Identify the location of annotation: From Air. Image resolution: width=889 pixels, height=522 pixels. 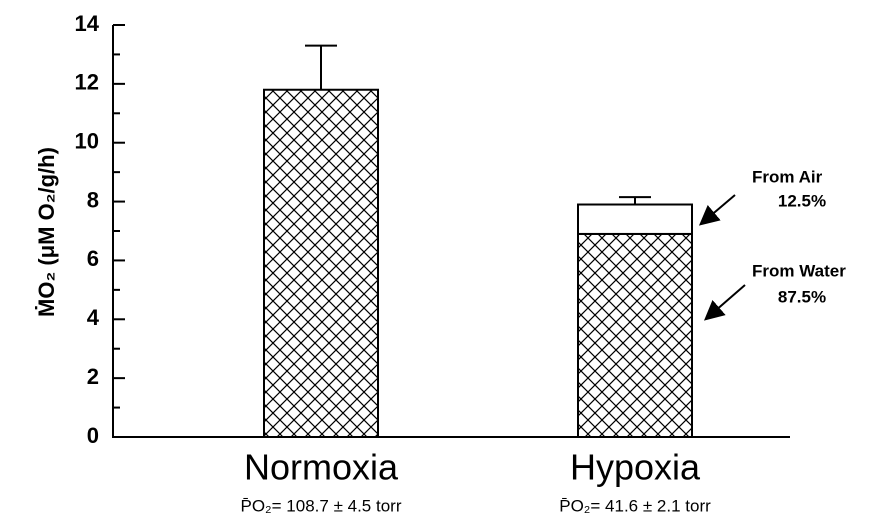
(787, 176).